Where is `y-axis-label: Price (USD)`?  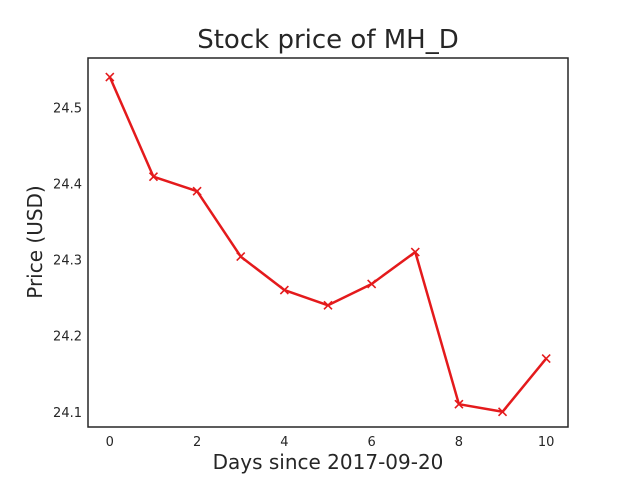
y-axis-label: Price (USD) is located at coordinates (35, 242).